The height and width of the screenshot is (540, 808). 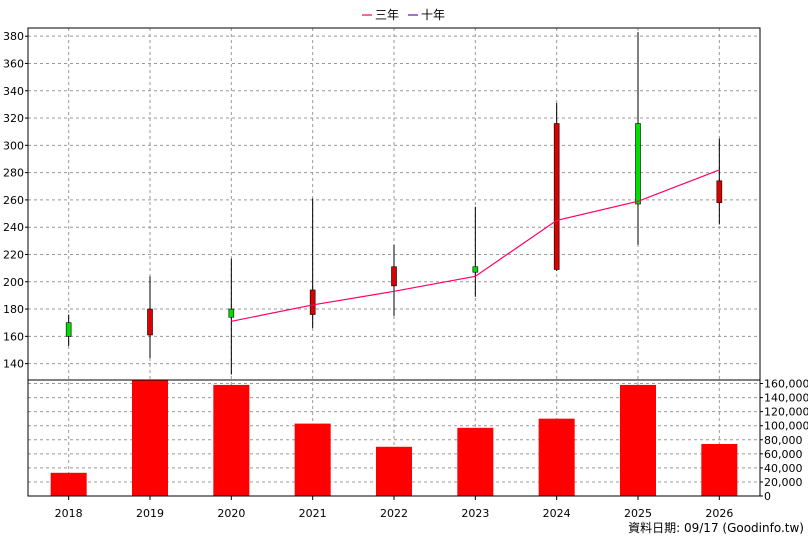 I want to click on x-tick-label: 2026, so click(x=719, y=513).